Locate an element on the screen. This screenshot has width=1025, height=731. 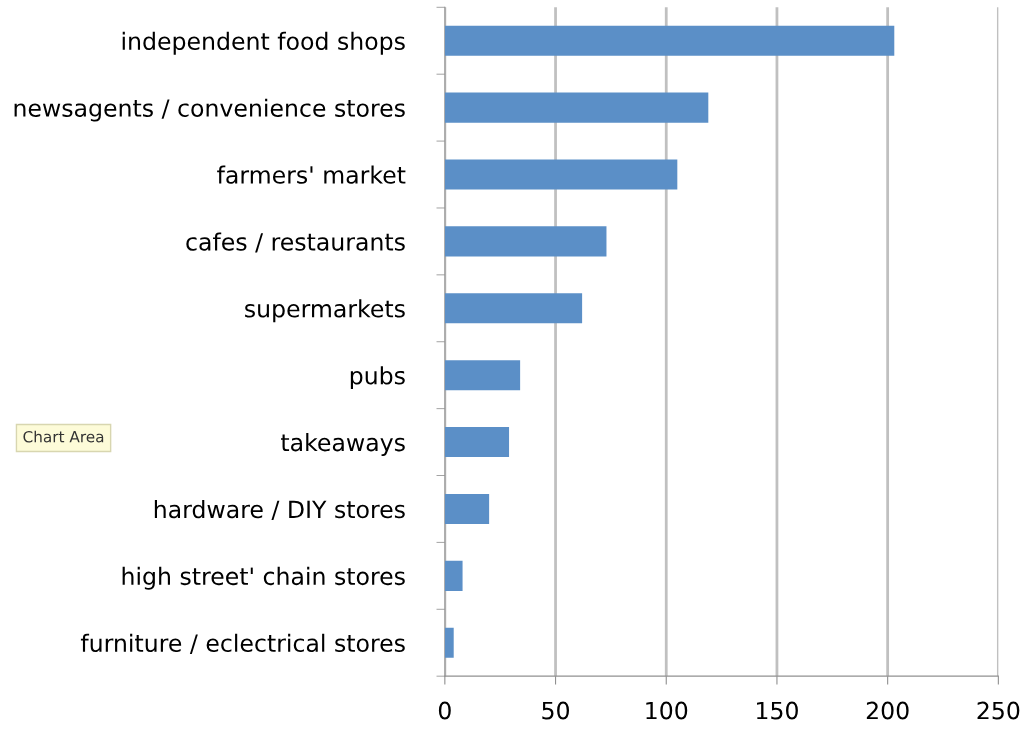
y-tick-label: pubs is located at coordinates (377, 378).